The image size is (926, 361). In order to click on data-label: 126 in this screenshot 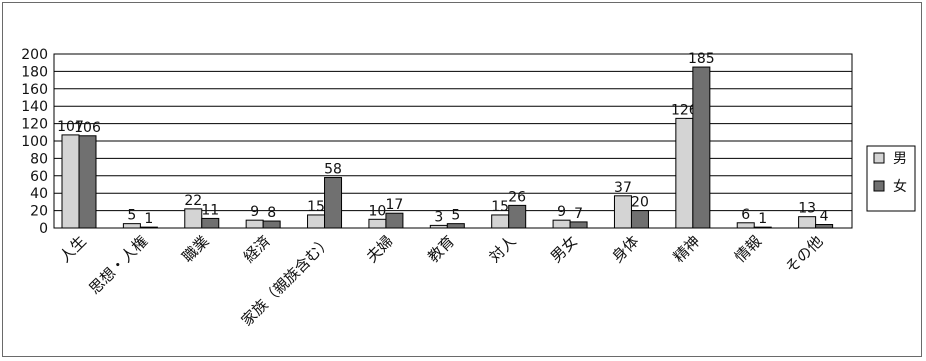, I will do `click(684, 110)`.